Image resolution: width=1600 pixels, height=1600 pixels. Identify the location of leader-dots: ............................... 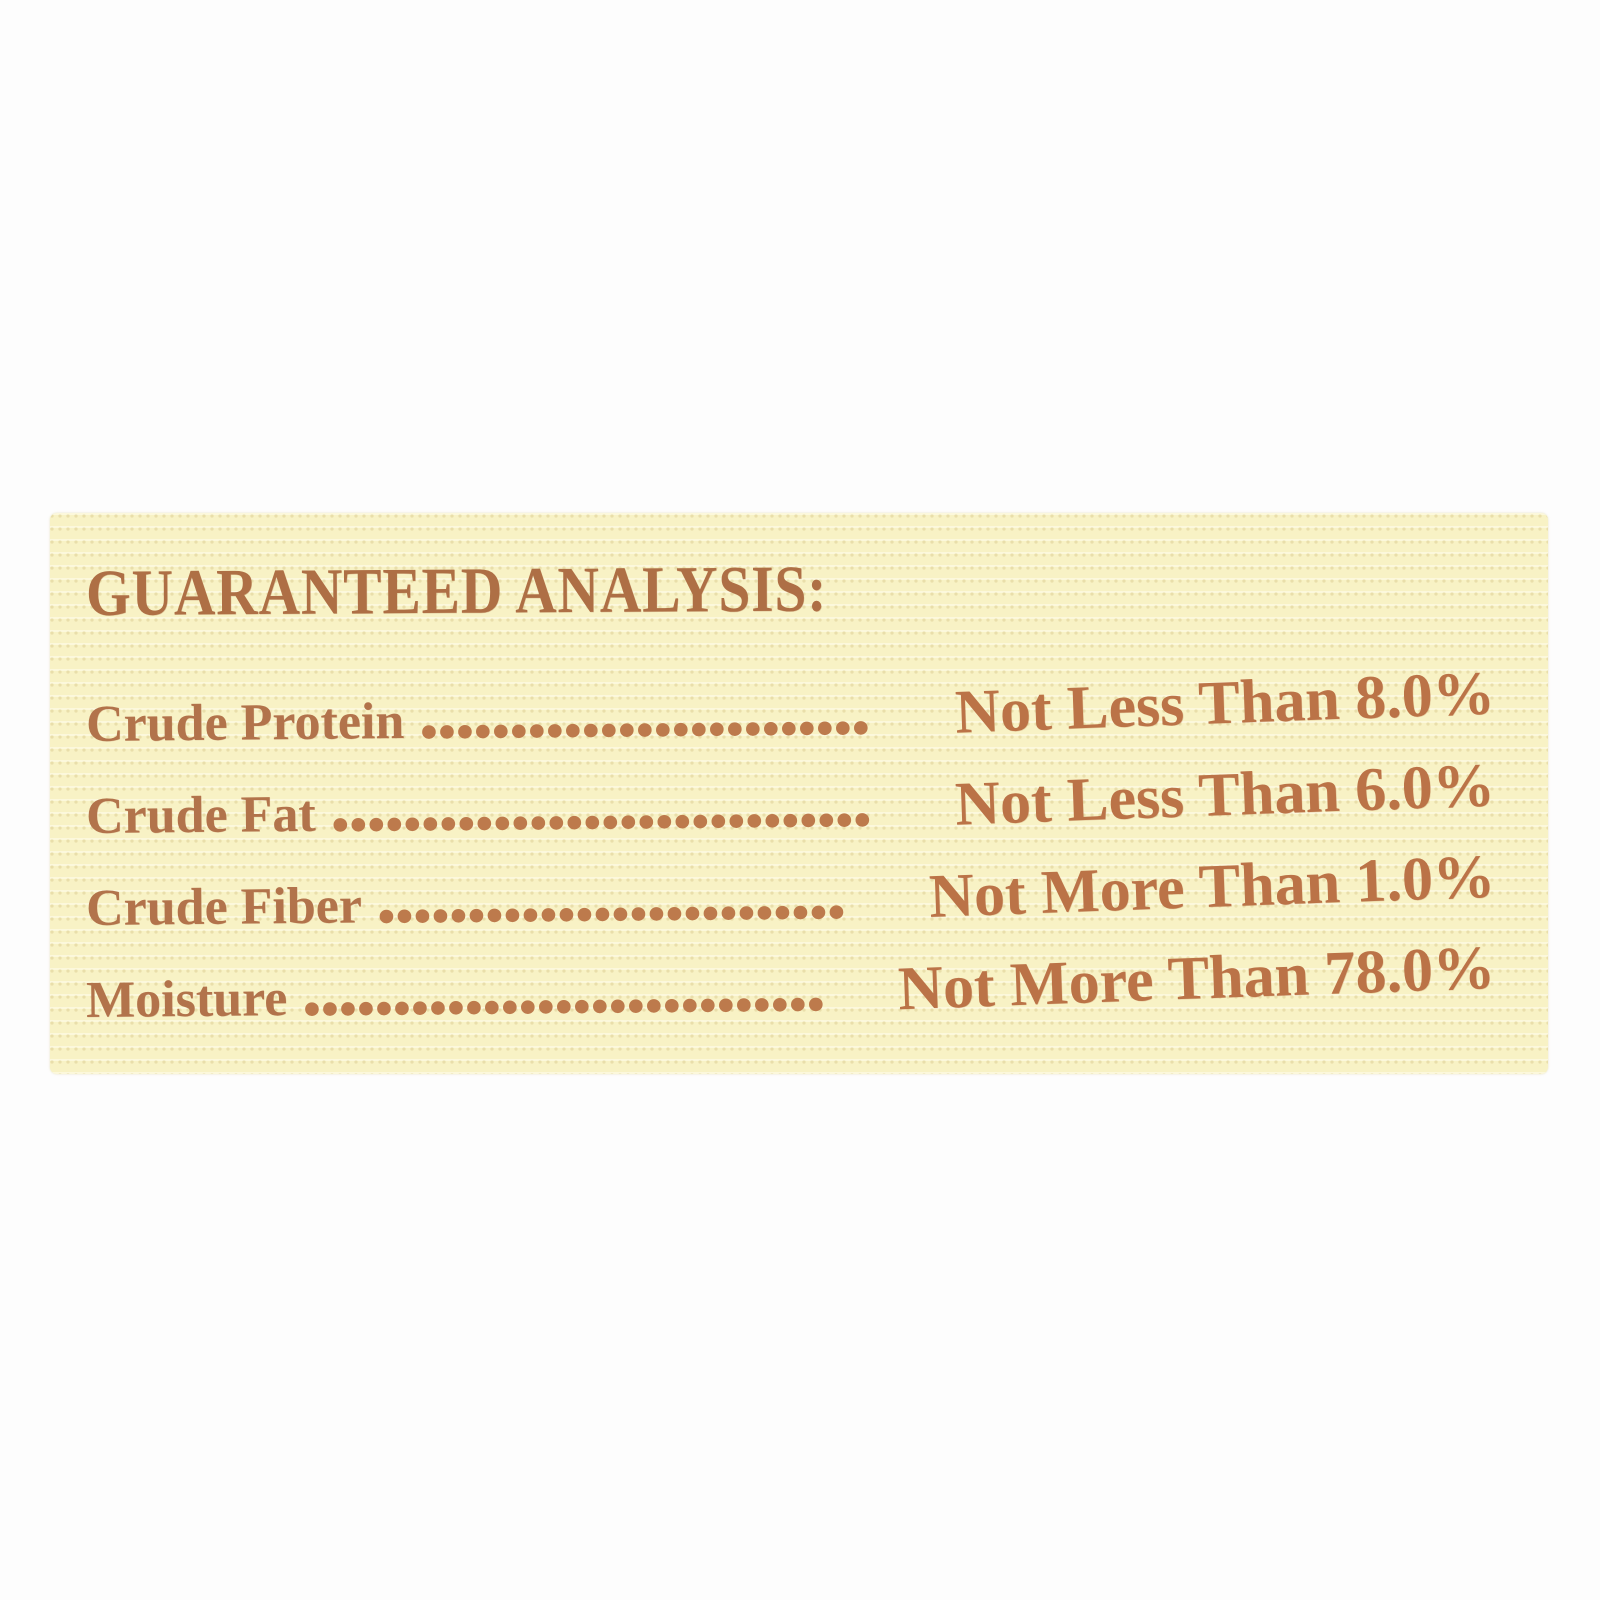
(600, 800).